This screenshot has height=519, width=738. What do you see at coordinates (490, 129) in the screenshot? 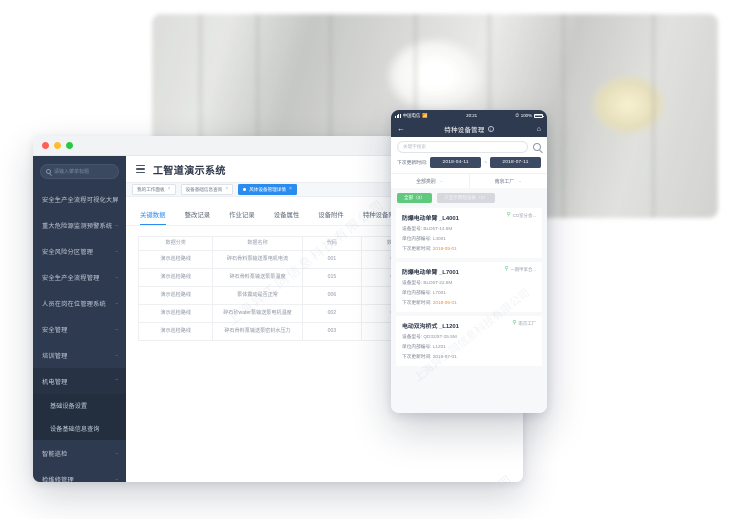
I see `info-icon: i` at bounding box center [490, 129].